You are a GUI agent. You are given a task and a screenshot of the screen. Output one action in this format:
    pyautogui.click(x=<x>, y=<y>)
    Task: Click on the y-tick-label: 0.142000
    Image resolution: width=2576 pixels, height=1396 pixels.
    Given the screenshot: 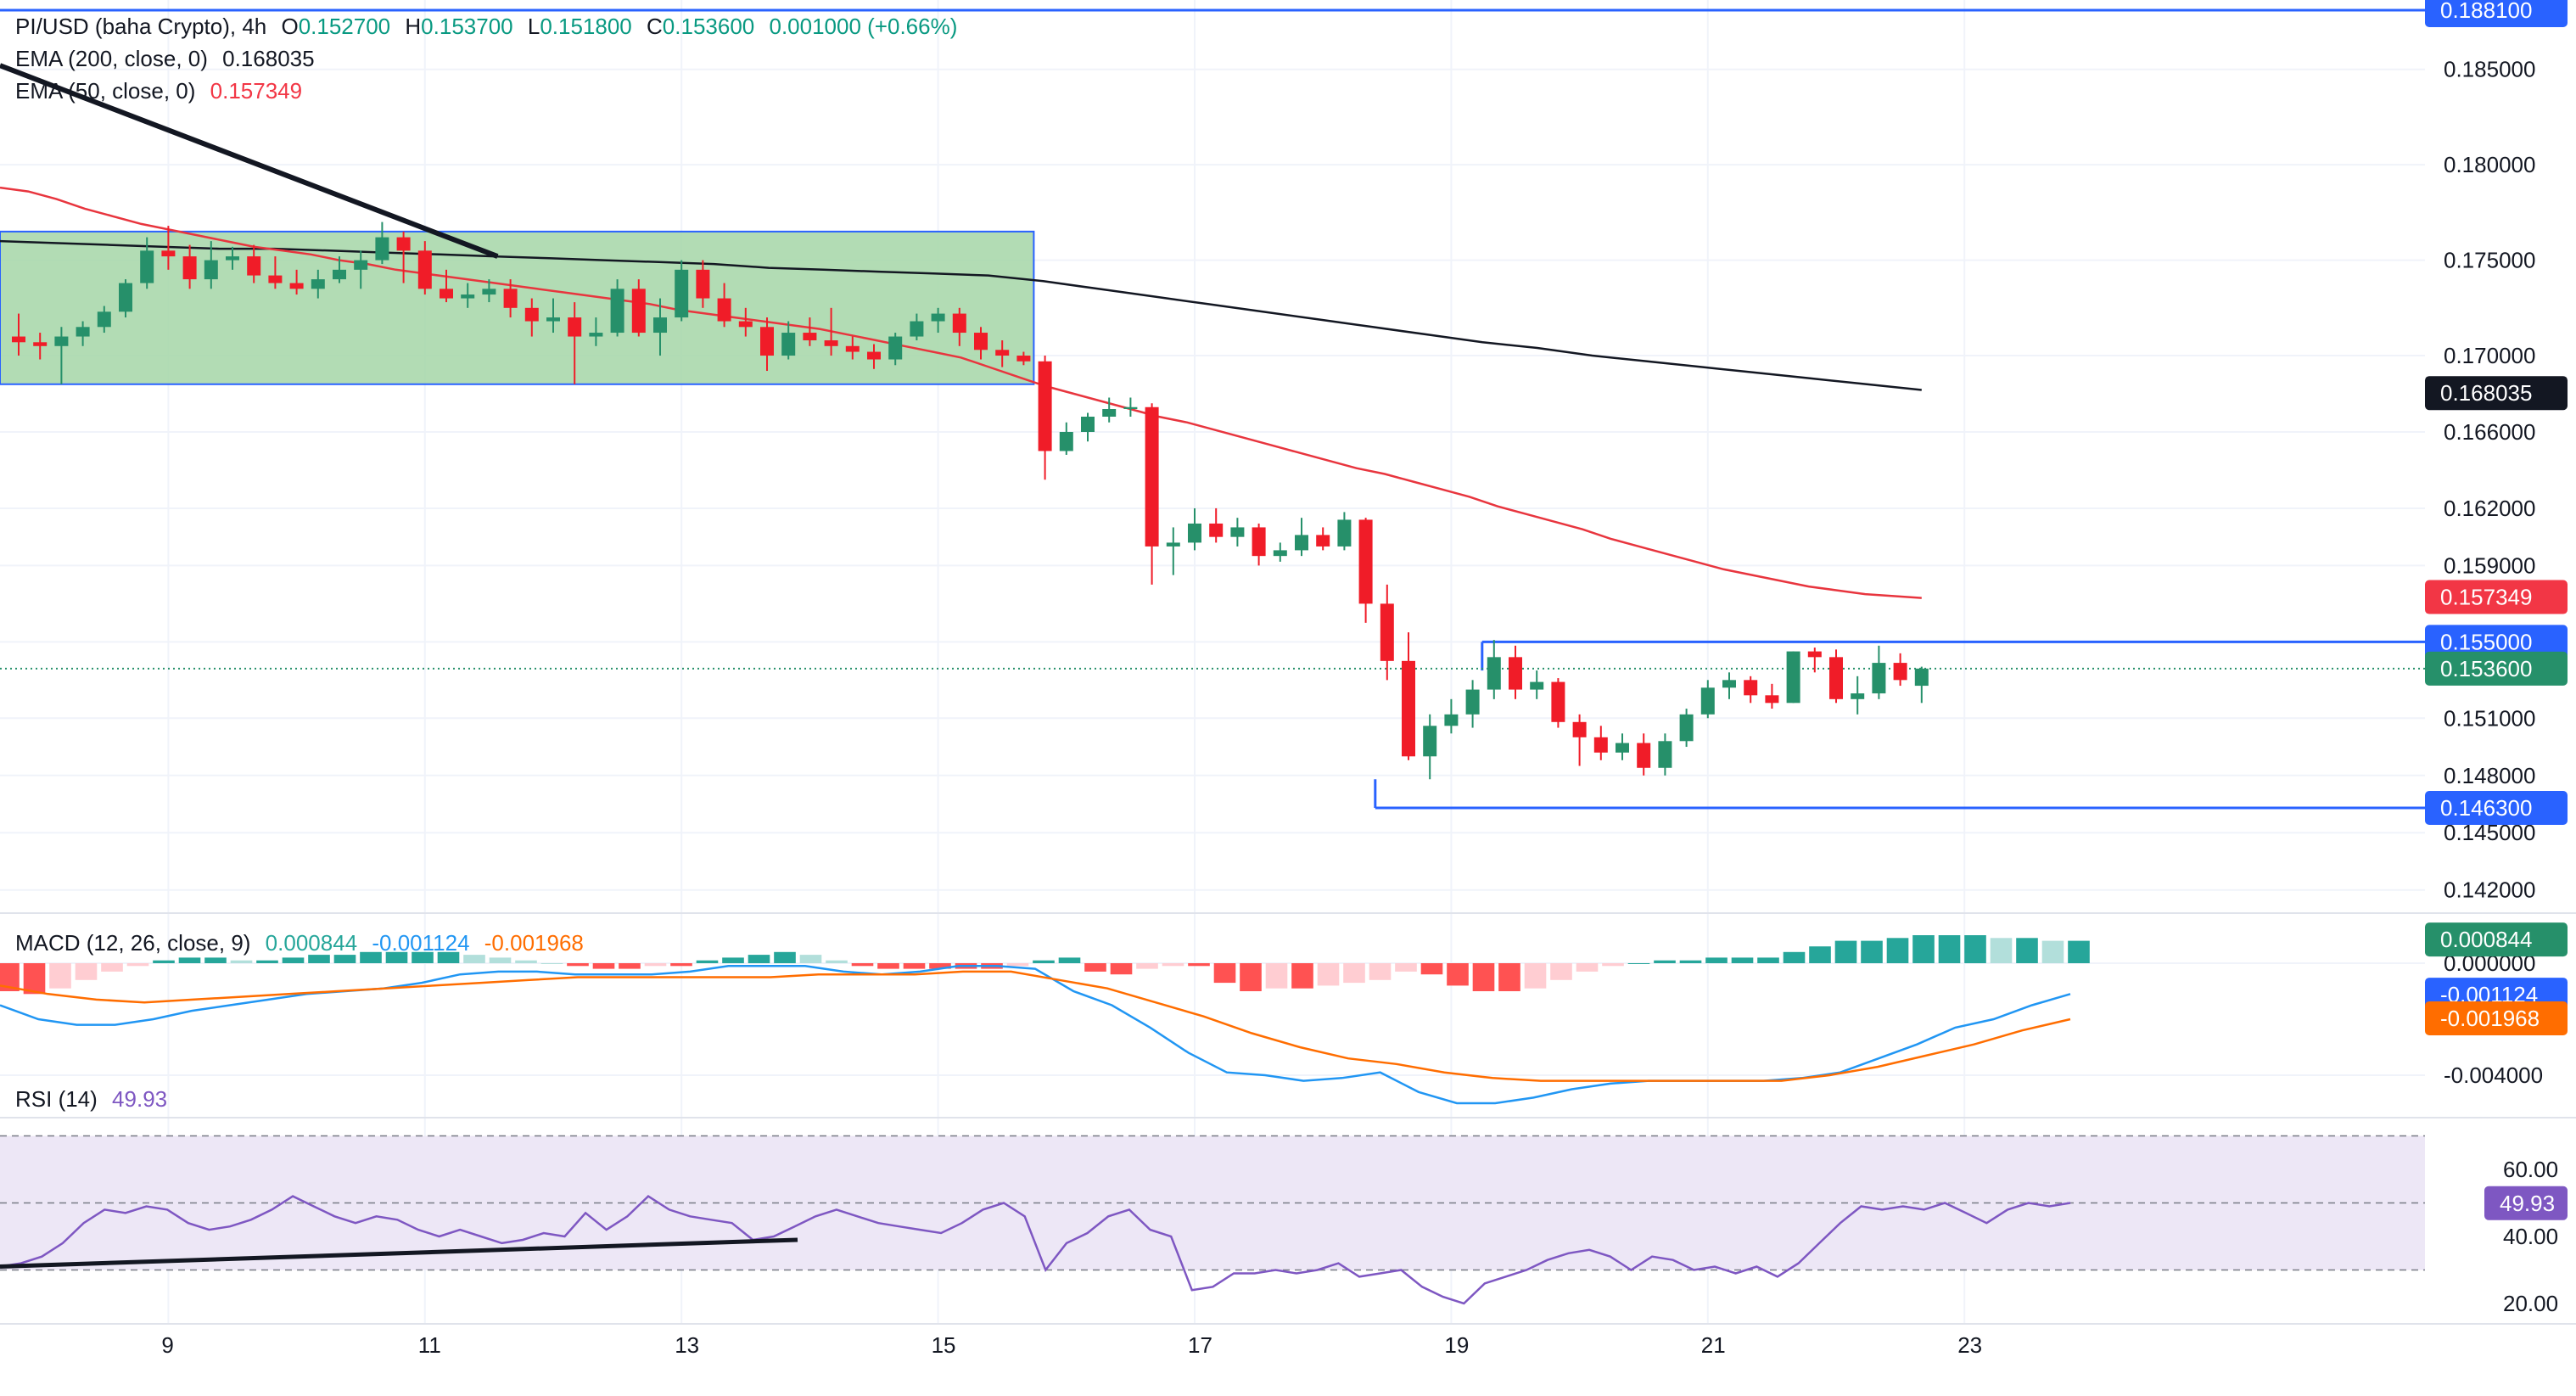 What is the action you would take?
    pyautogui.click(x=2489, y=890)
    